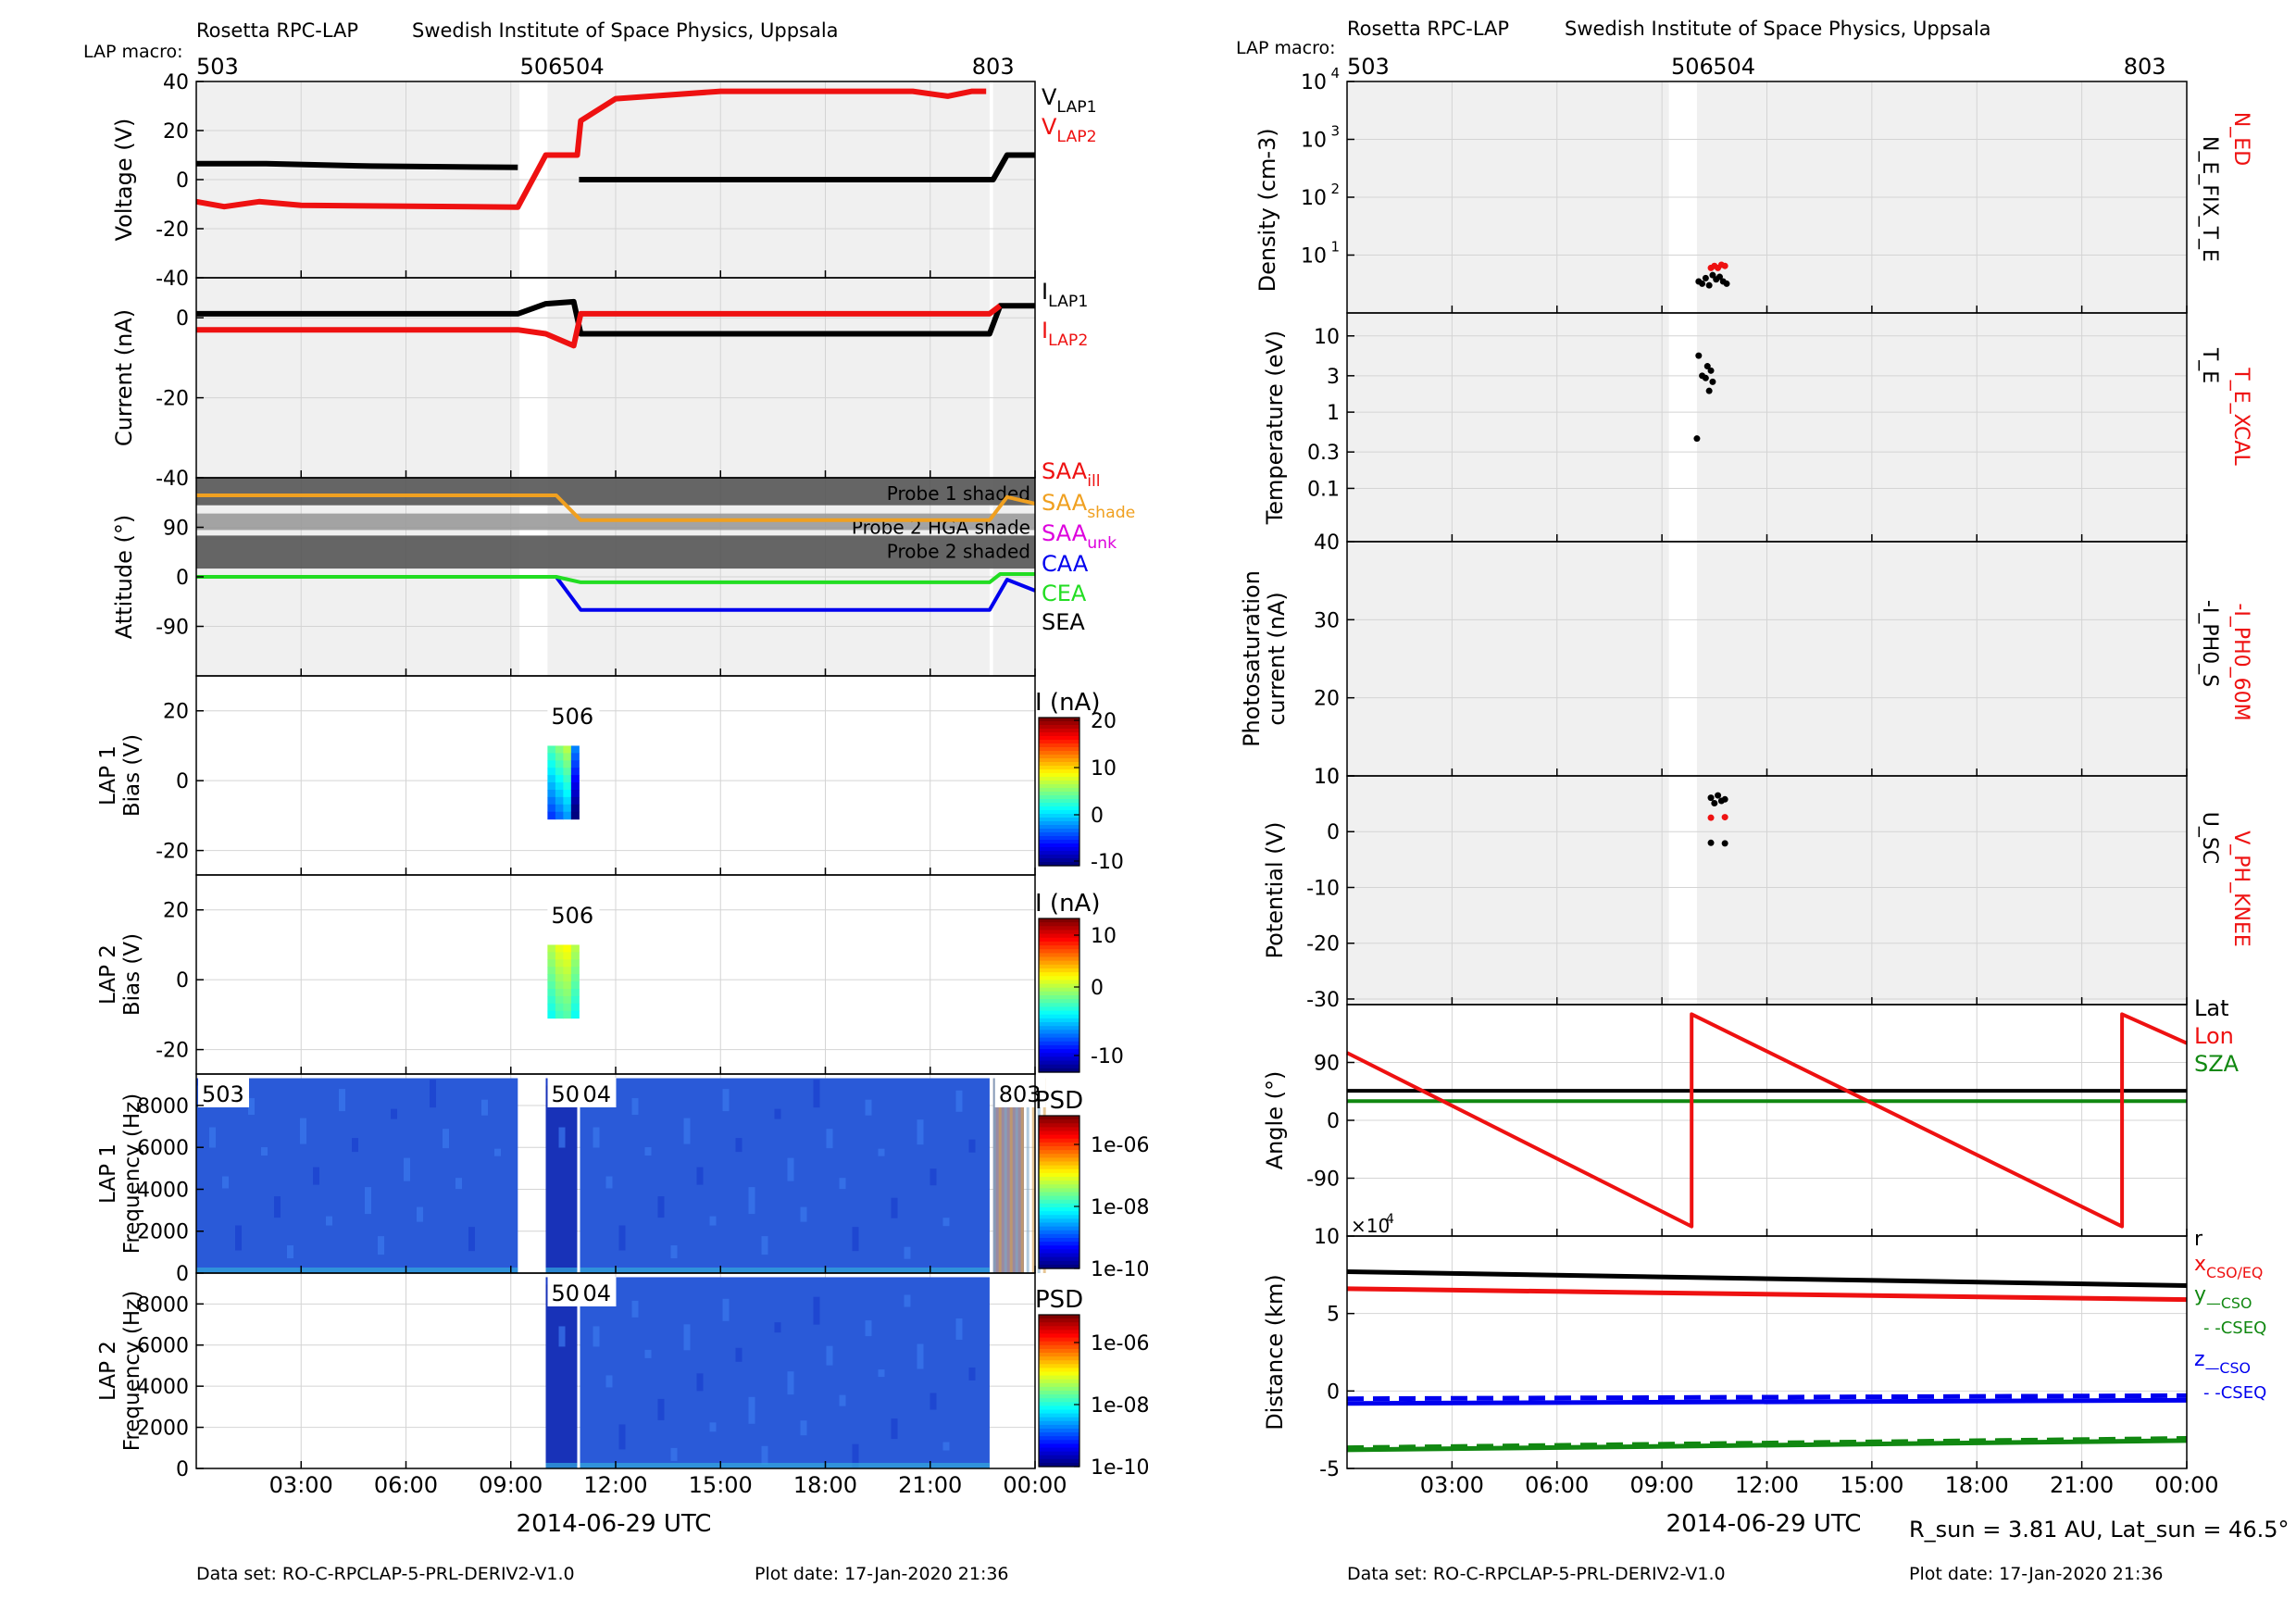  I want to click on y-tick-label: 6000, so click(163, 1148).